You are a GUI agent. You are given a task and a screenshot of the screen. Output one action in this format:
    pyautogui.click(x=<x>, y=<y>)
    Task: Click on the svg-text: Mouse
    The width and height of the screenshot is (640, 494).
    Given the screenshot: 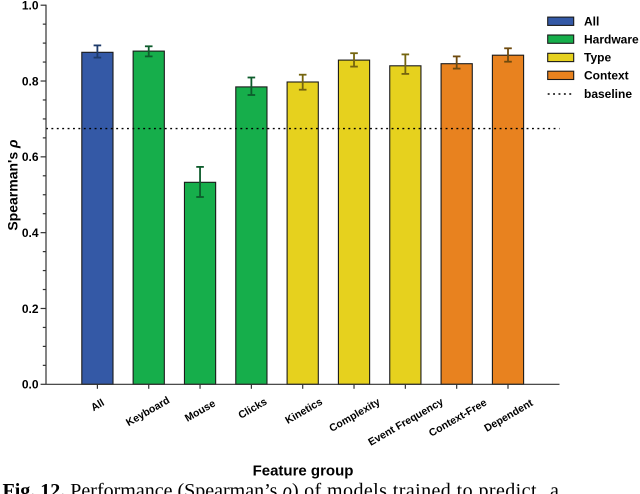 What is the action you would take?
    pyautogui.click(x=200, y=411)
    